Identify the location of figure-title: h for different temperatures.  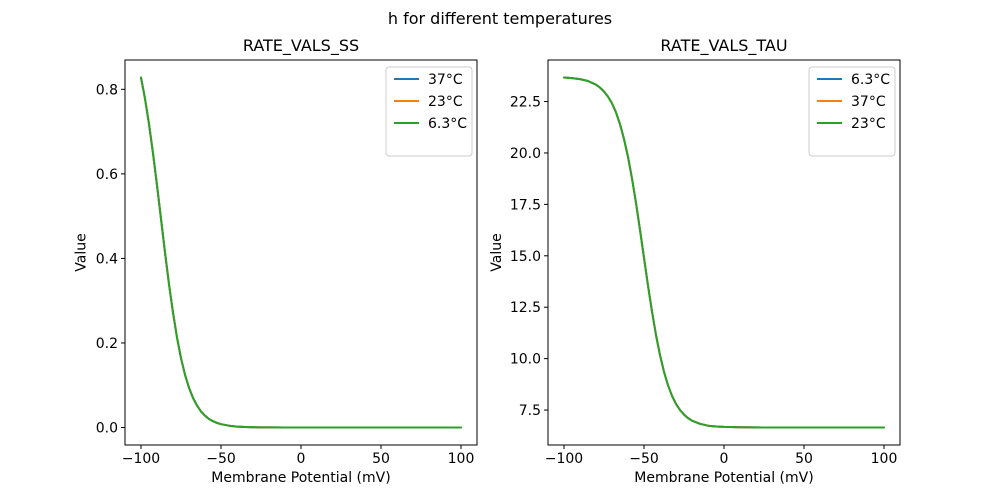
(500, 18).